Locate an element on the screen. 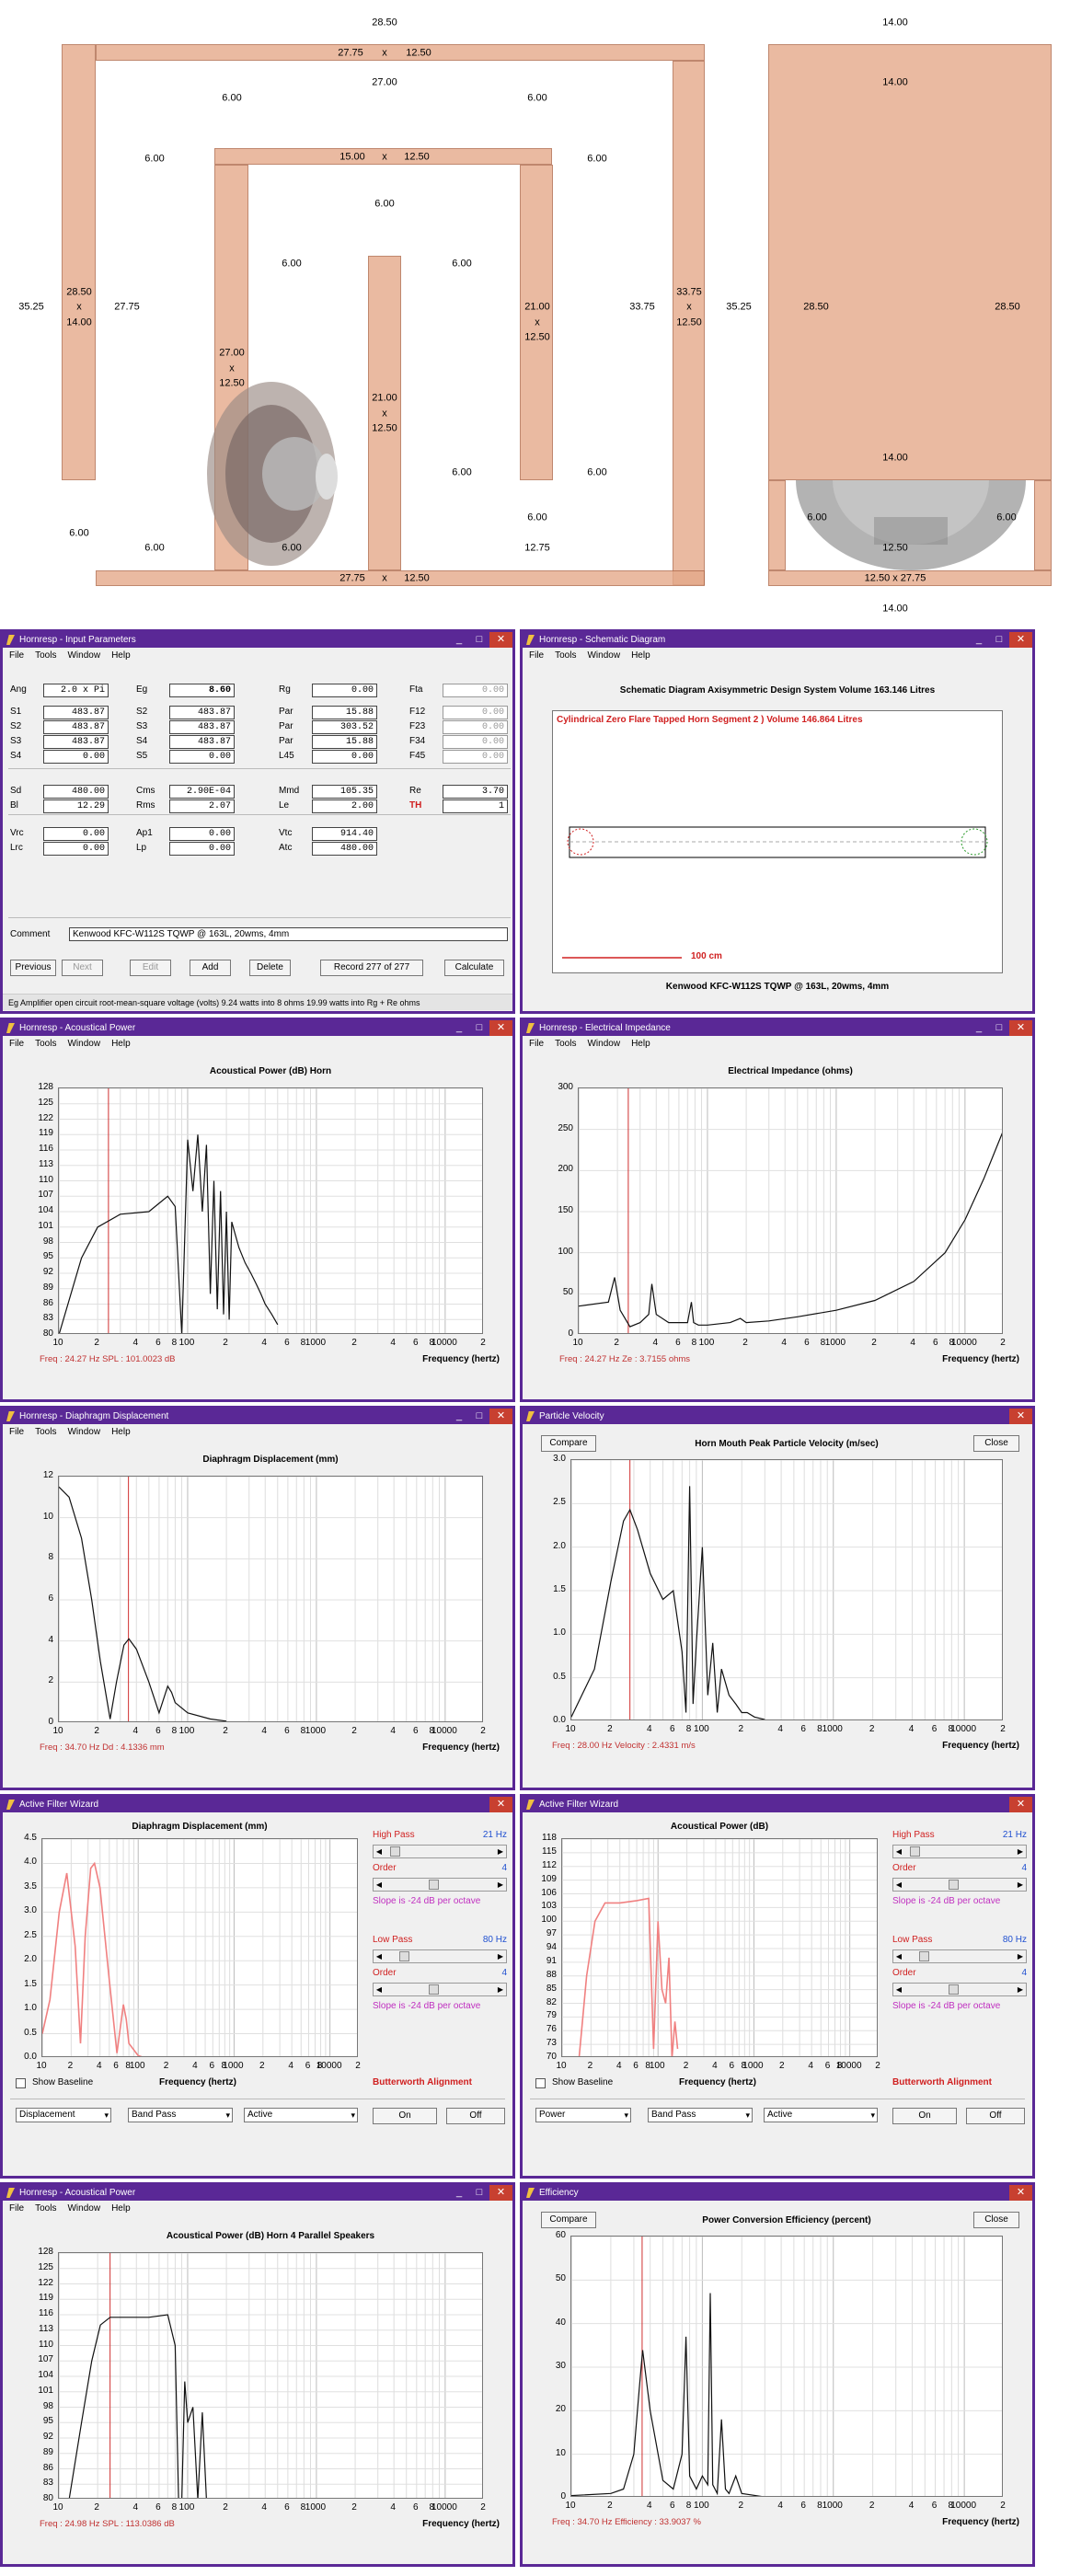 The width and height of the screenshot is (1070, 2576). param-field: 2.07 is located at coordinates (202, 806).